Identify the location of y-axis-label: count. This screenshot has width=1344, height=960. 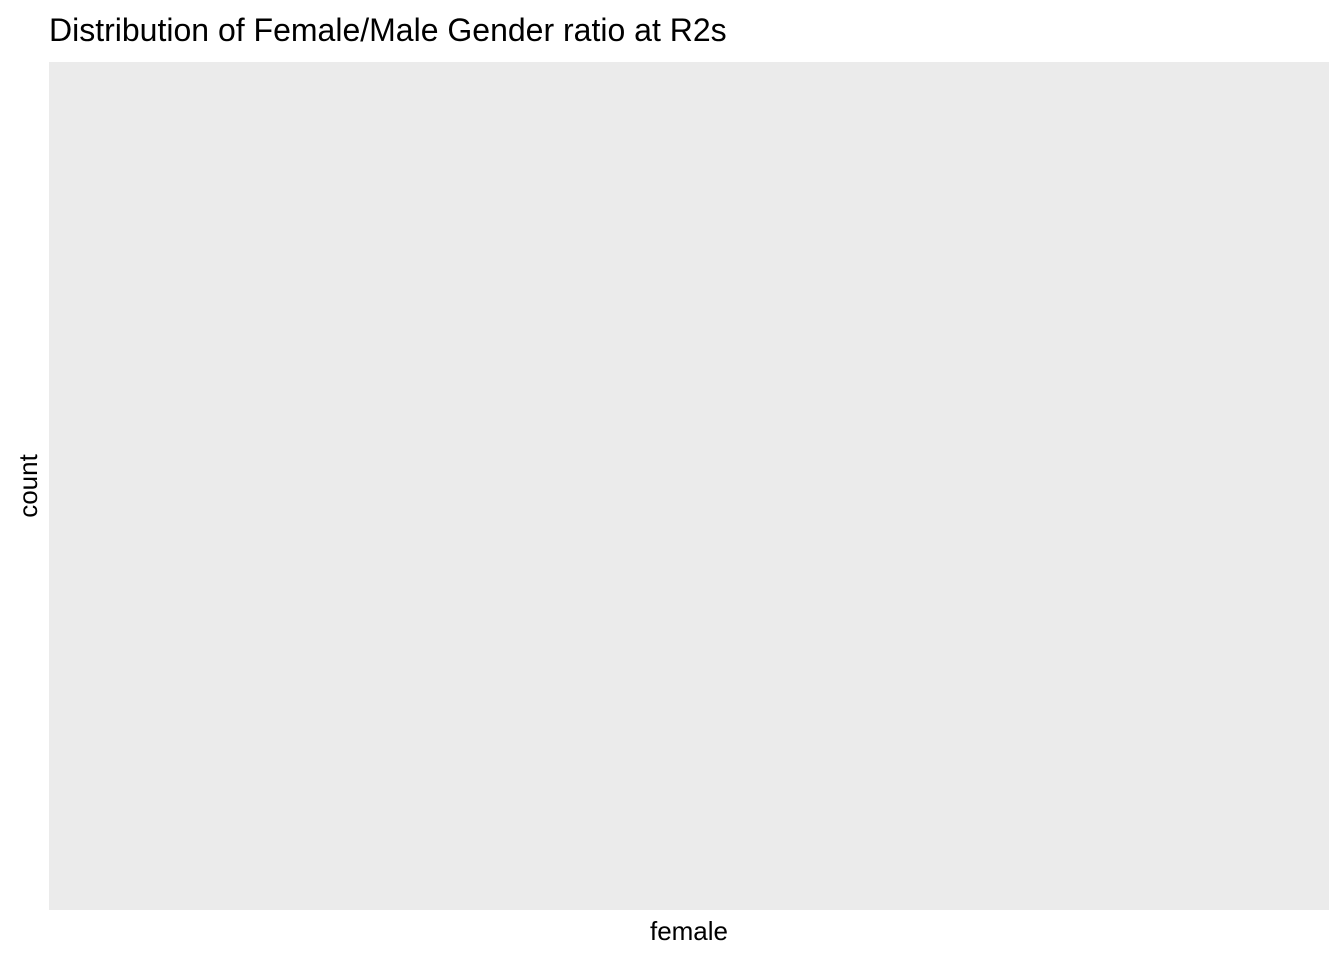
(28, 485).